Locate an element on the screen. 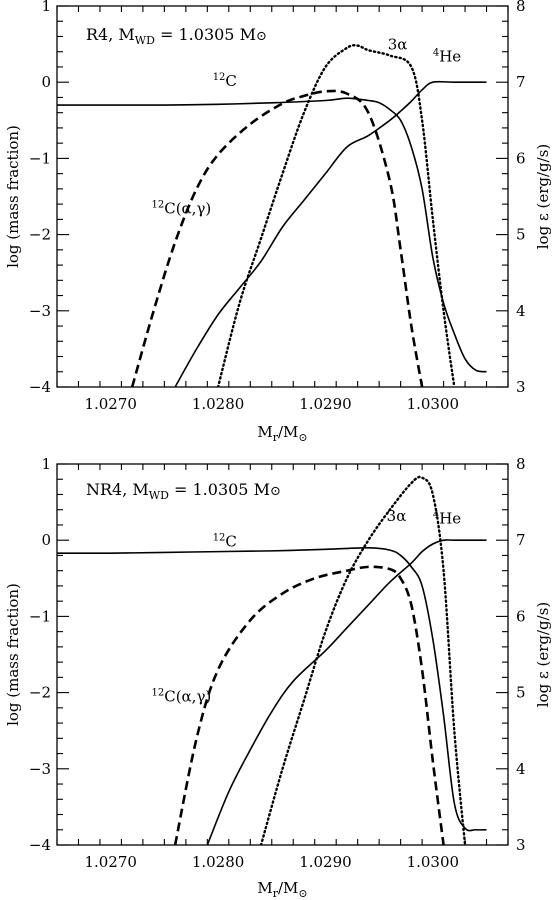 The width and height of the screenshot is (554, 900). panel-label: R4, MWD = 1.0305 M⊙ is located at coordinates (176, 36).